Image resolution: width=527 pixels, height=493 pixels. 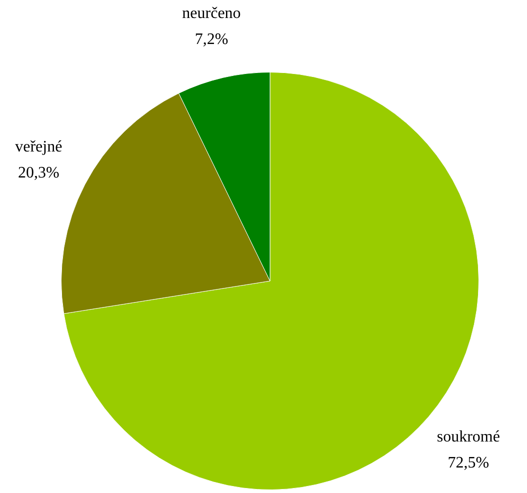 I want to click on data-label: 7,2%, so click(x=211, y=39).